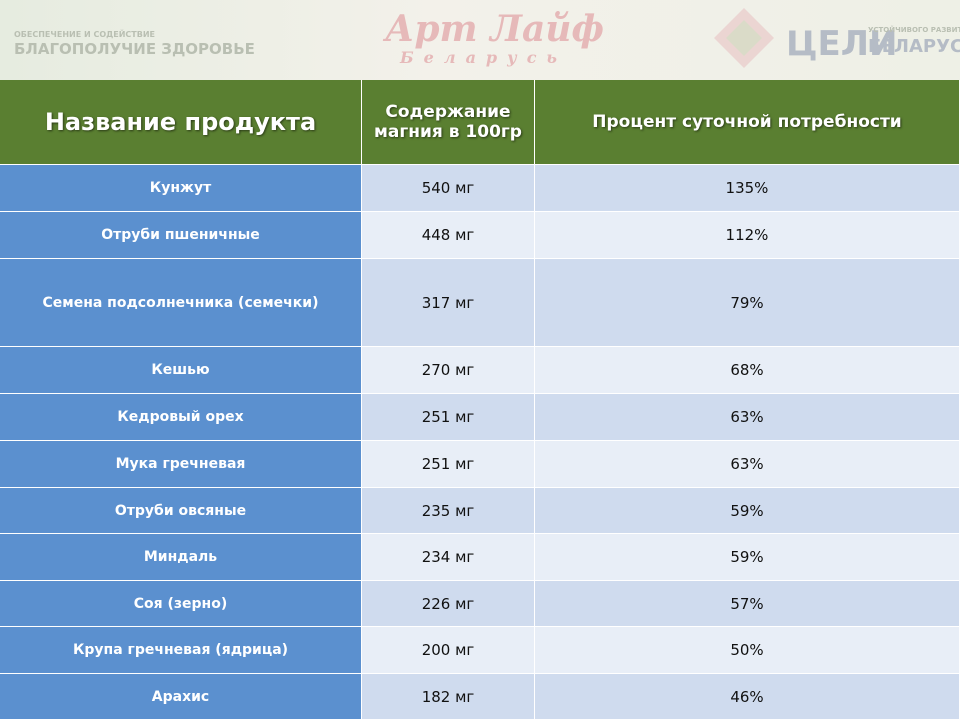 The image size is (960, 720). Describe the element at coordinates (744, 38) in the screenshot. I see `logo-icon` at that location.